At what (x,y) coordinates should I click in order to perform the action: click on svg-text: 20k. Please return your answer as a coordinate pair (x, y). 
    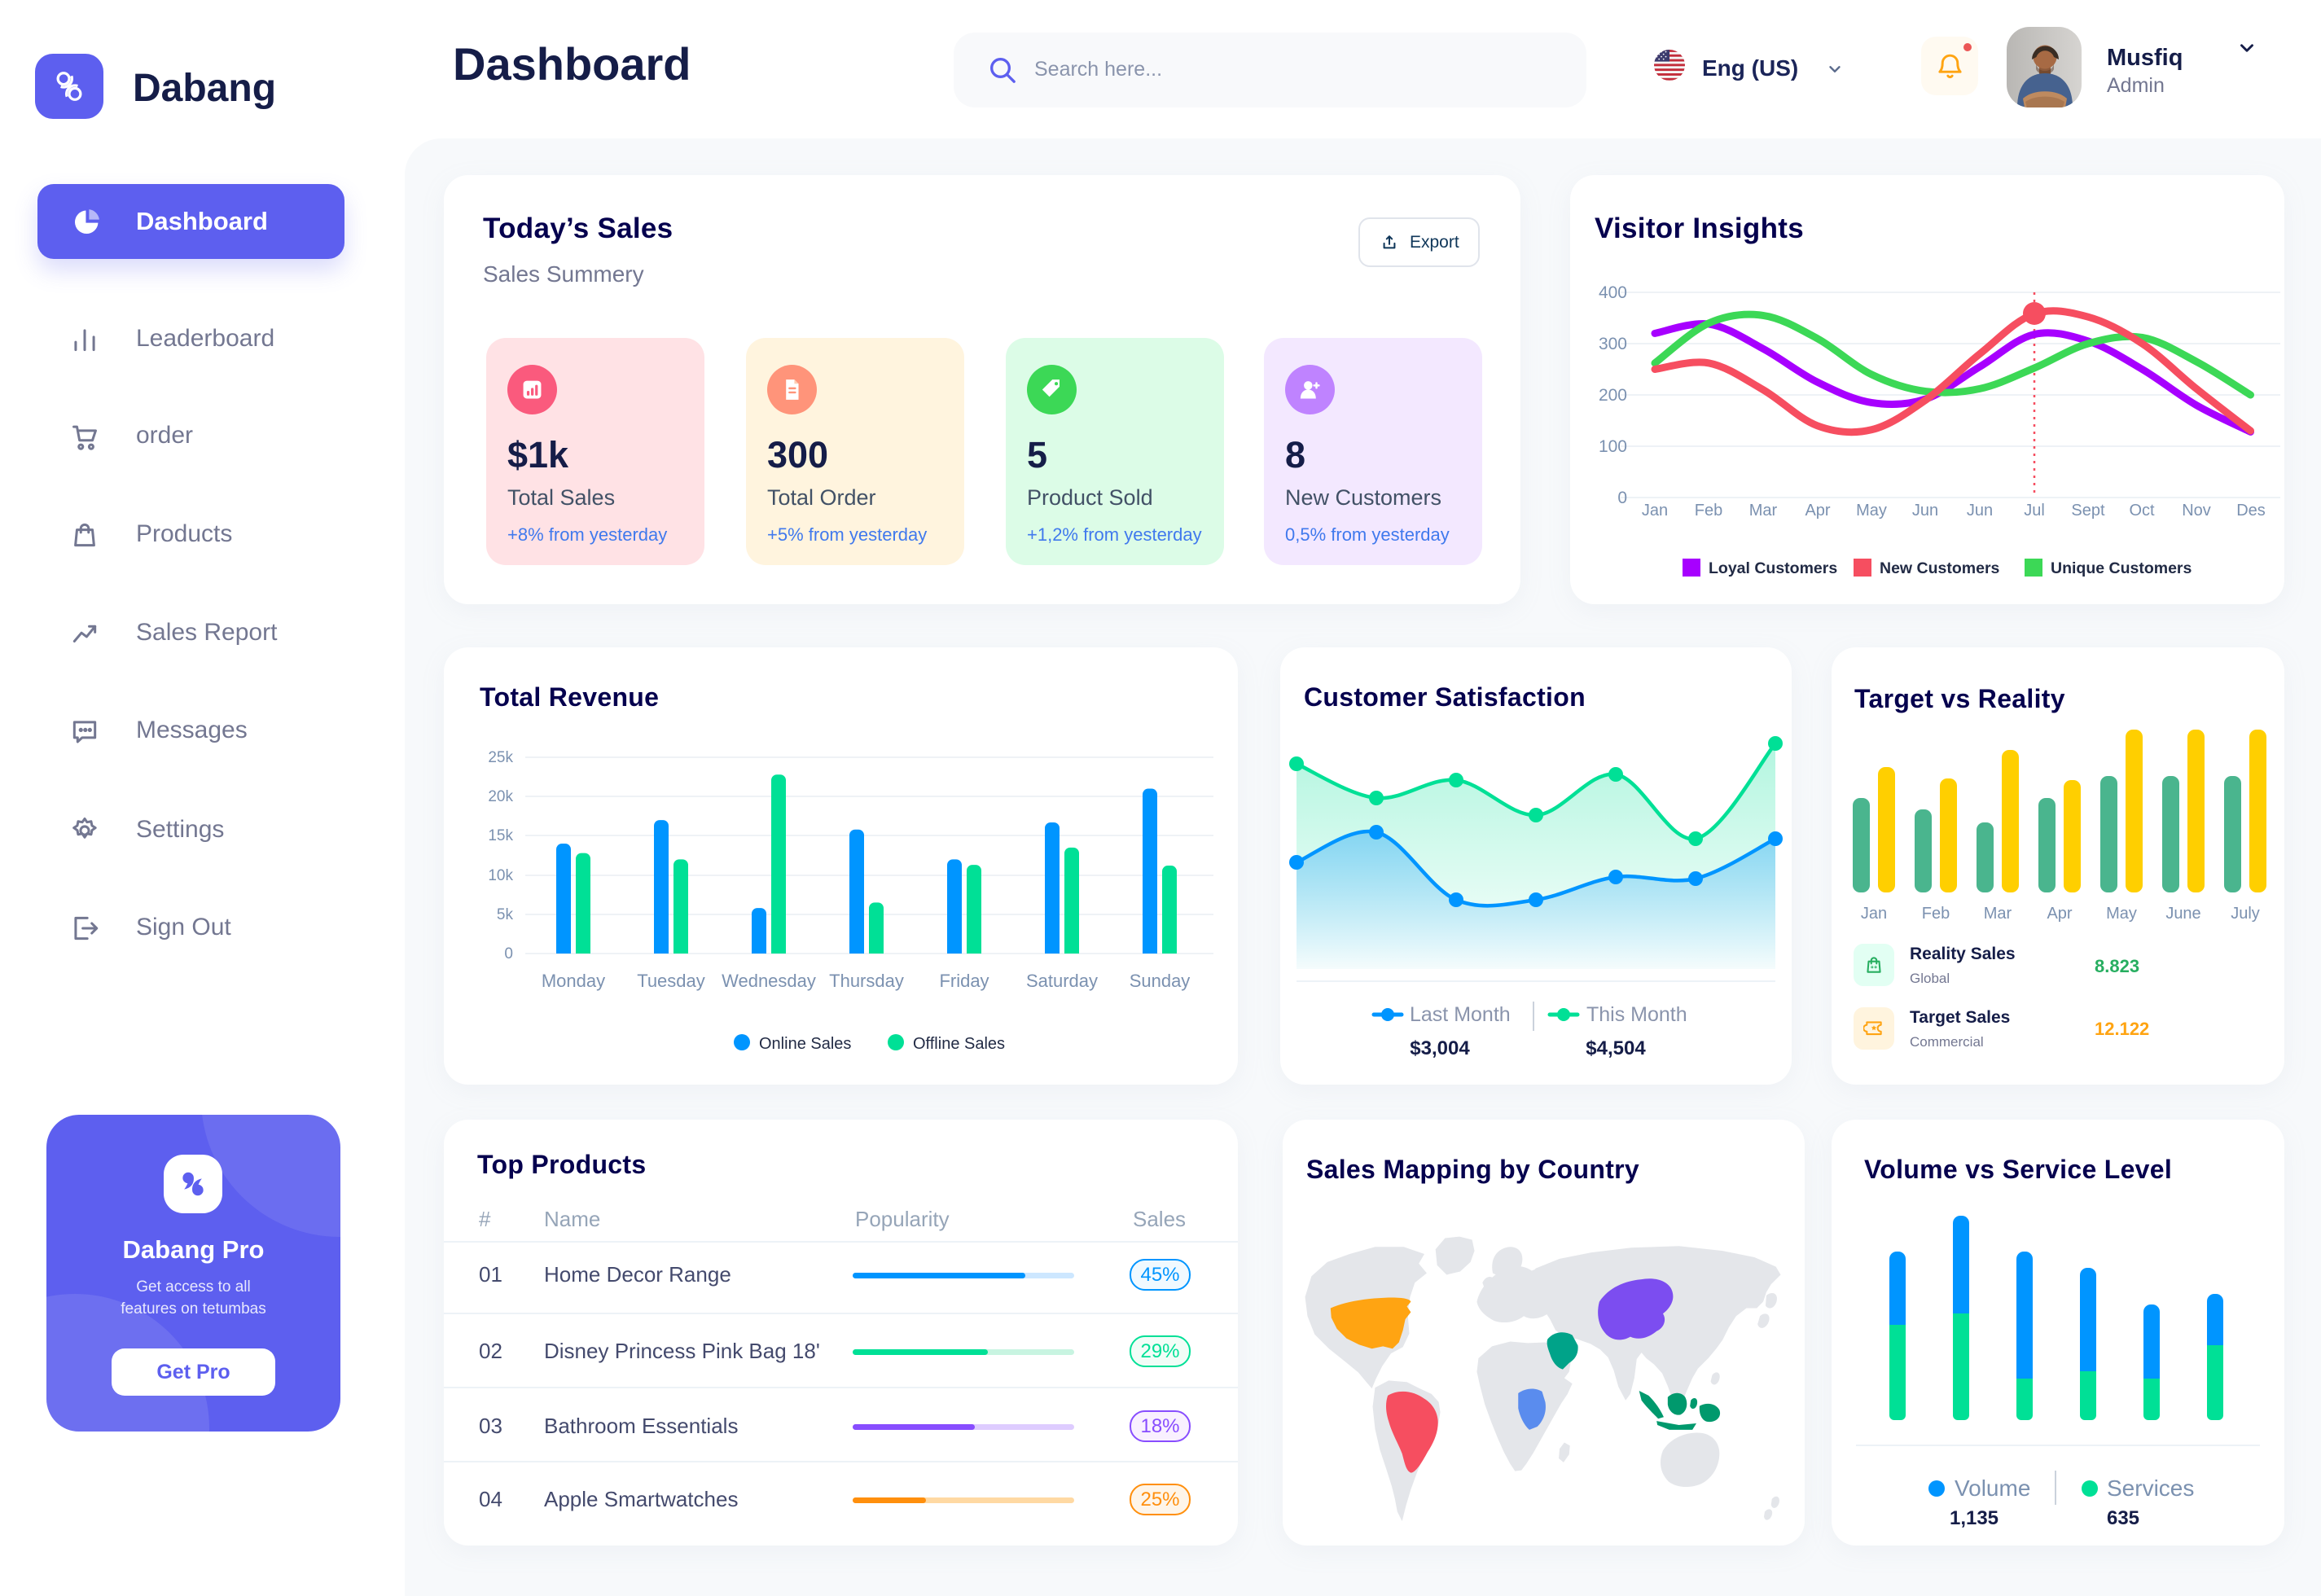
    Looking at the image, I should click on (500, 797).